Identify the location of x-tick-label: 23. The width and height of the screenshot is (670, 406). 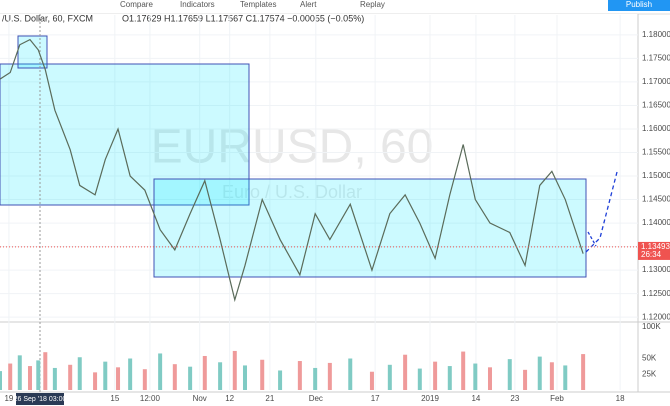
(514, 398).